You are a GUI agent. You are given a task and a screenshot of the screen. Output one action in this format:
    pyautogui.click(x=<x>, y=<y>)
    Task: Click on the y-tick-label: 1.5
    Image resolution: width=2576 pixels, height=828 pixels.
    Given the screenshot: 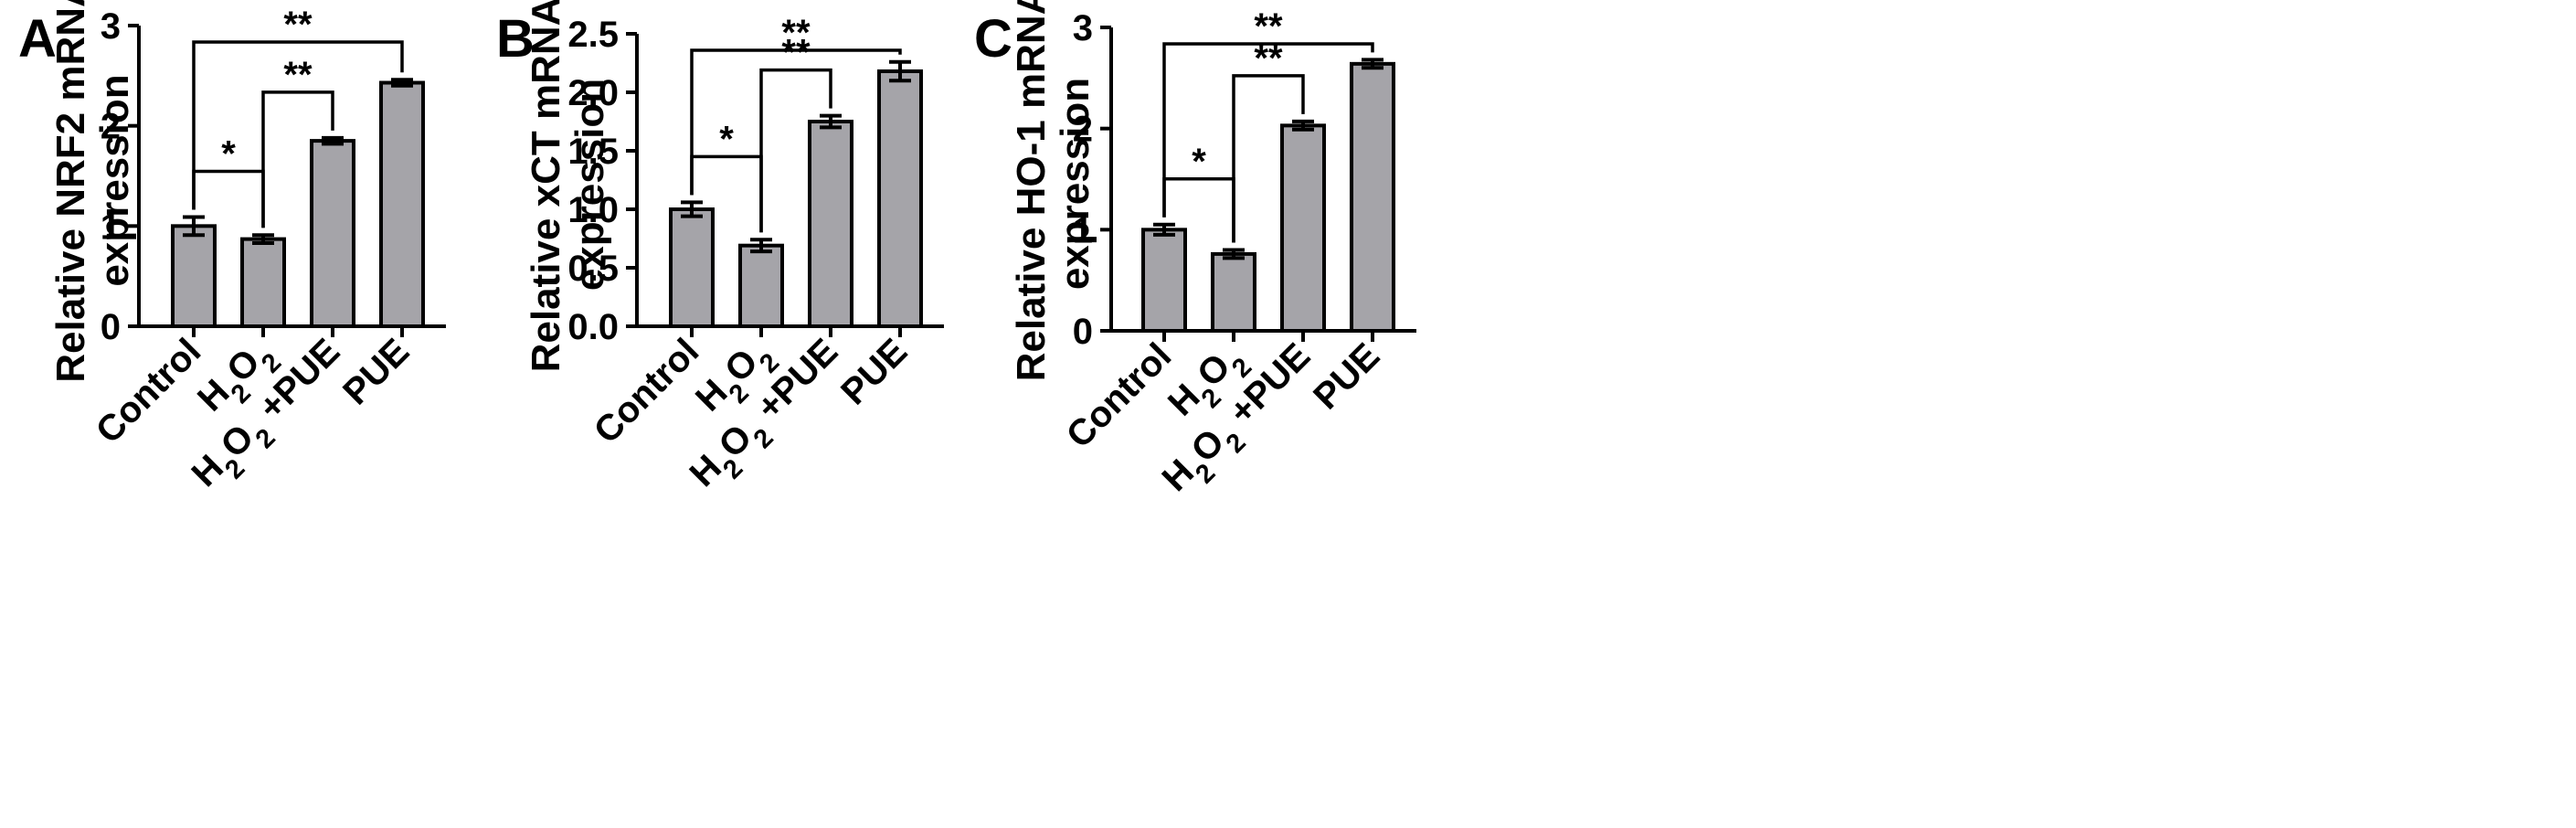 What is the action you would take?
    pyautogui.click(x=593, y=152)
    